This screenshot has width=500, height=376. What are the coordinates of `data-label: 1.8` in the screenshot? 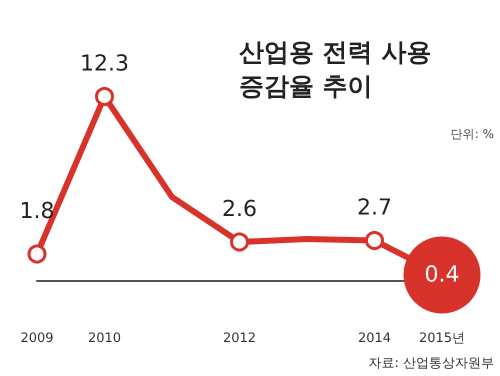 It's located at (37, 211).